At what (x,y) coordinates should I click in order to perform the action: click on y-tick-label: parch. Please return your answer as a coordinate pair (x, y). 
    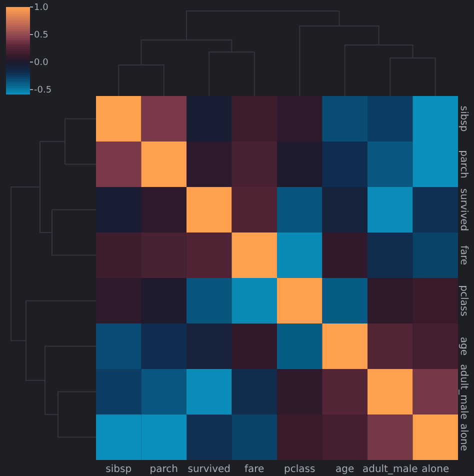
    Looking at the image, I should click on (463, 164).